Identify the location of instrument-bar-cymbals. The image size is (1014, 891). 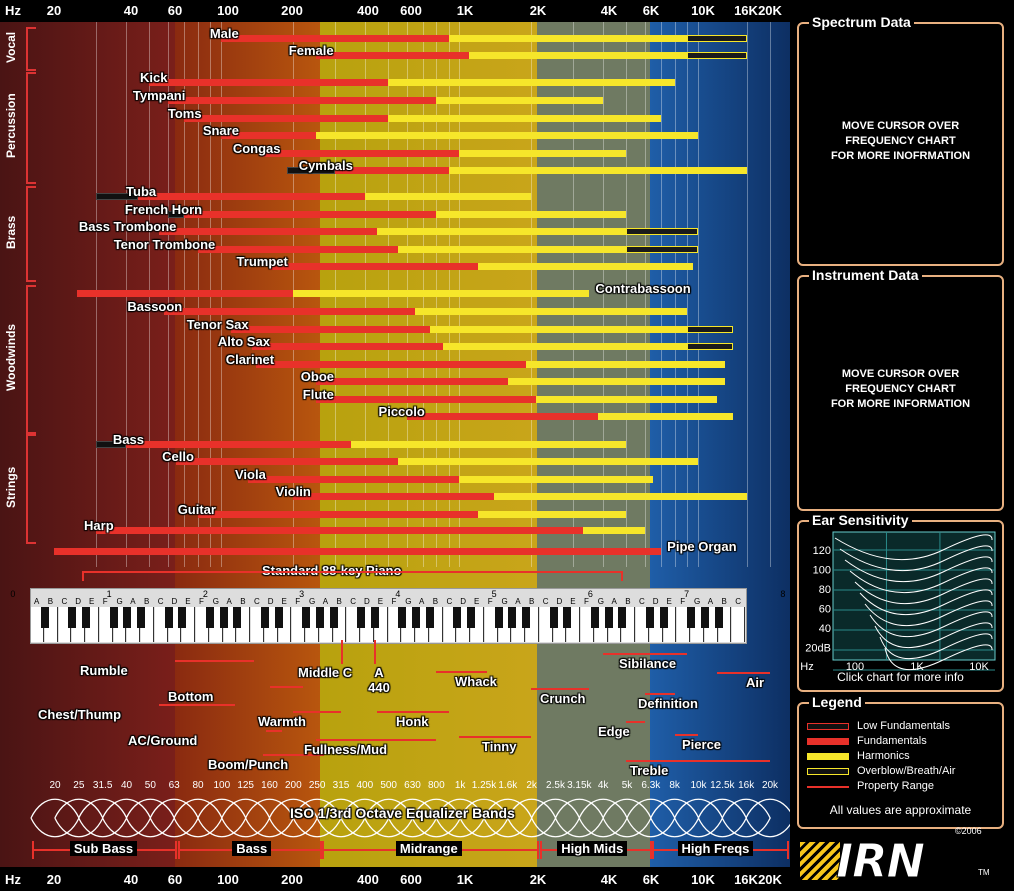
(395, 170).